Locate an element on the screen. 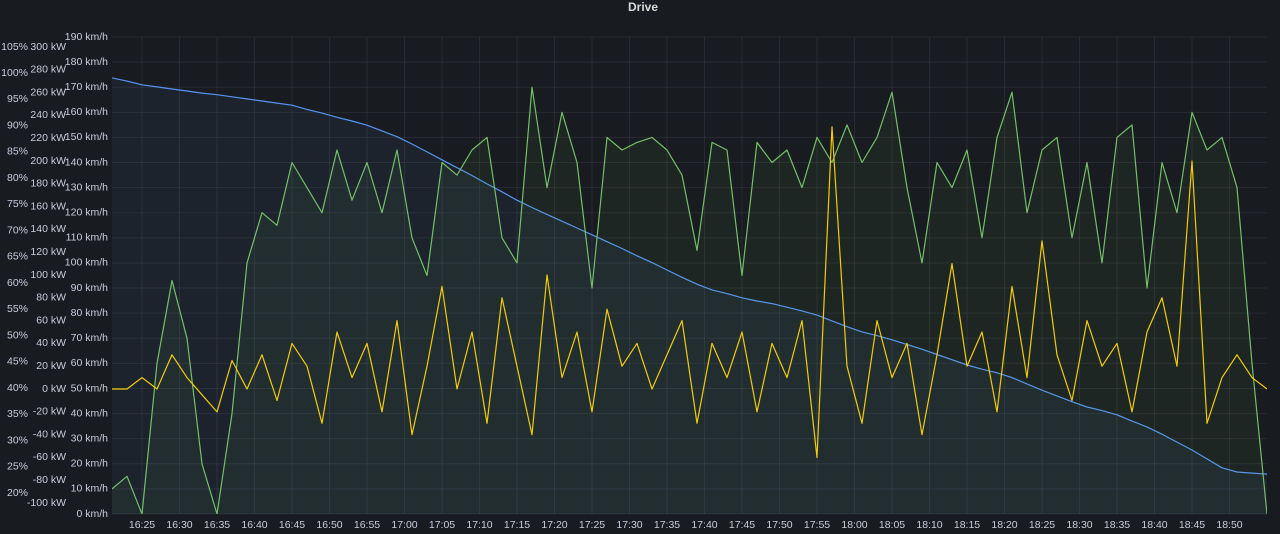 This screenshot has width=1280, height=534. y-tick-label: 40 km/h is located at coordinates (90, 413).